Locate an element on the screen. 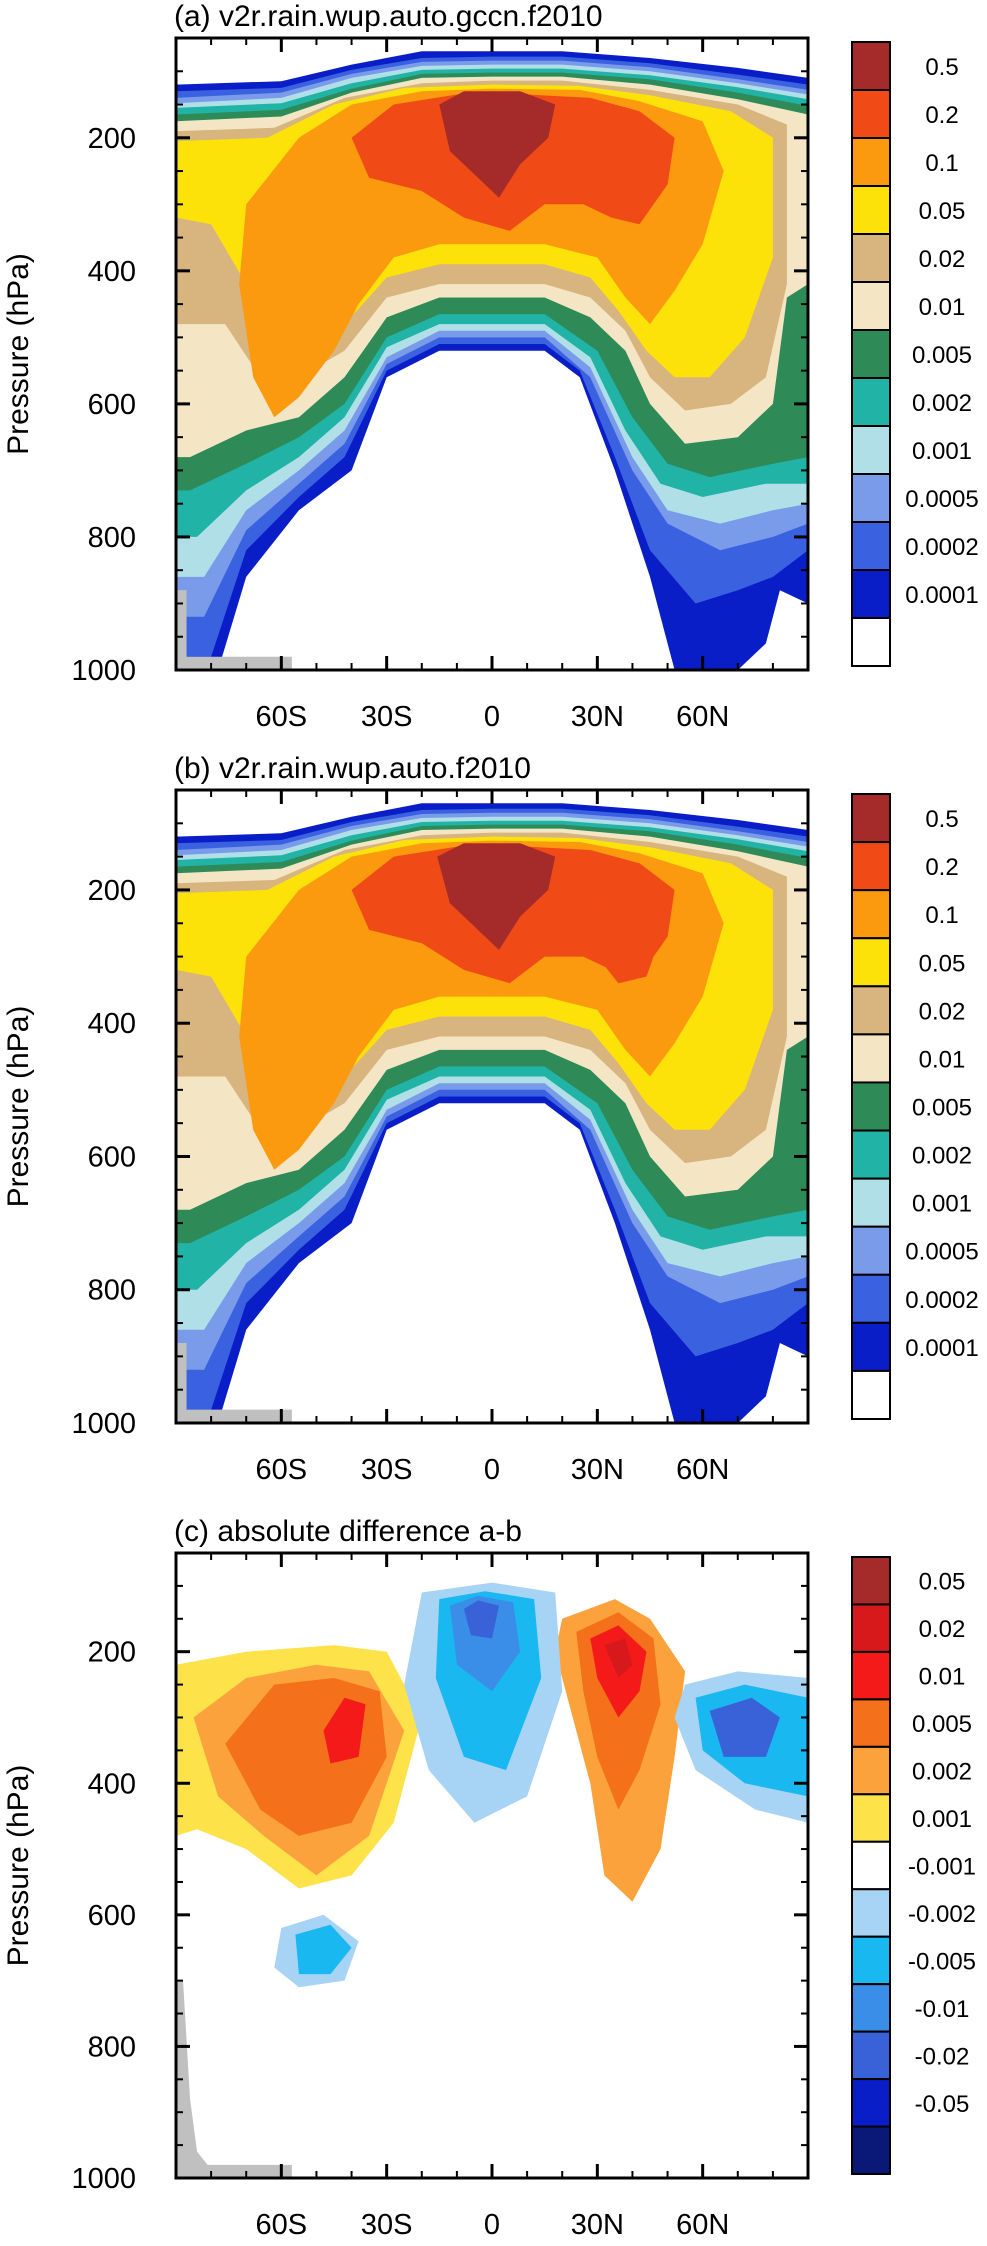 The width and height of the screenshot is (987, 2246). contour-band-0.2-nh is located at coordinates (629, 940).